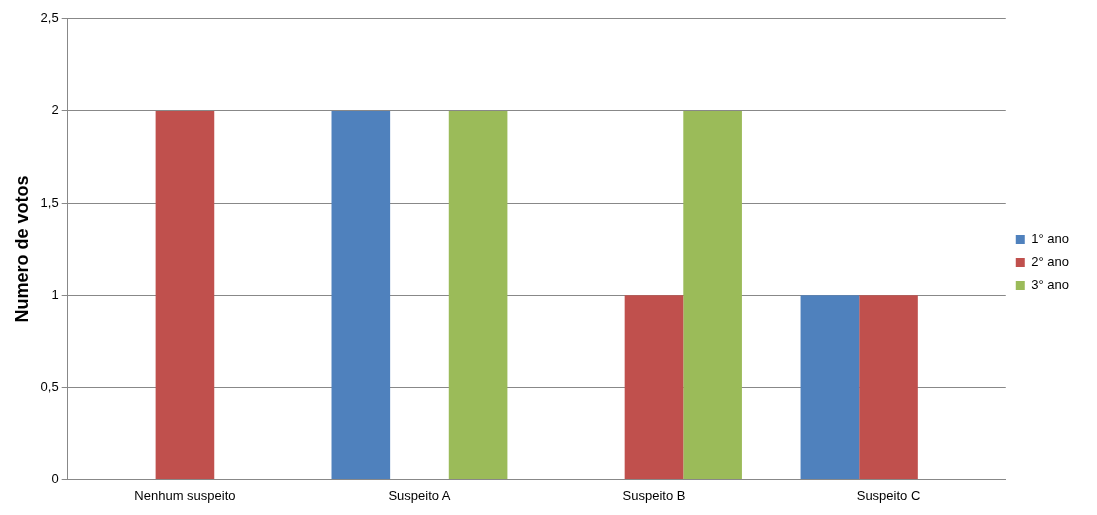  What do you see at coordinates (1050, 285) in the screenshot?
I see `legend-label: 3° ano` at bounding box center [1050, 285].